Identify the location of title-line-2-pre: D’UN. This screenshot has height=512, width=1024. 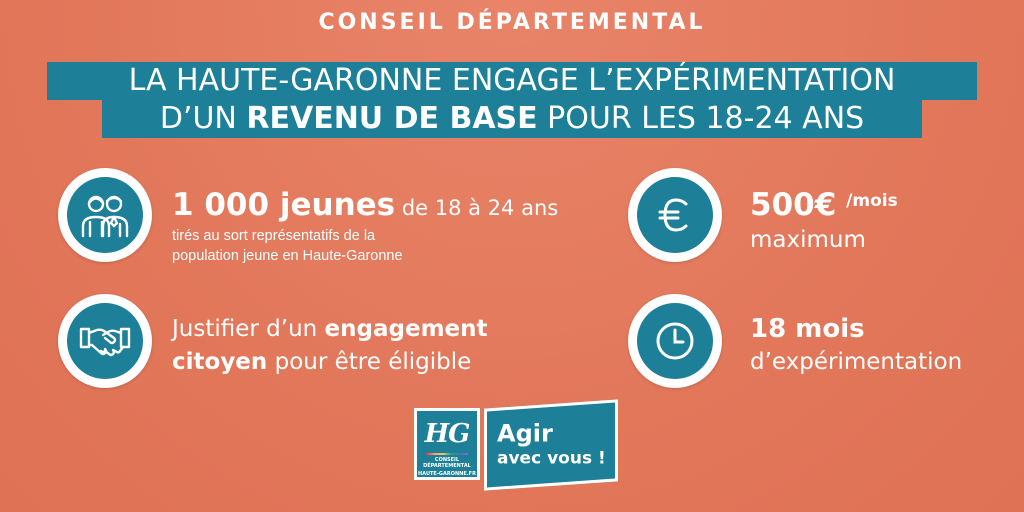
(203, 118).